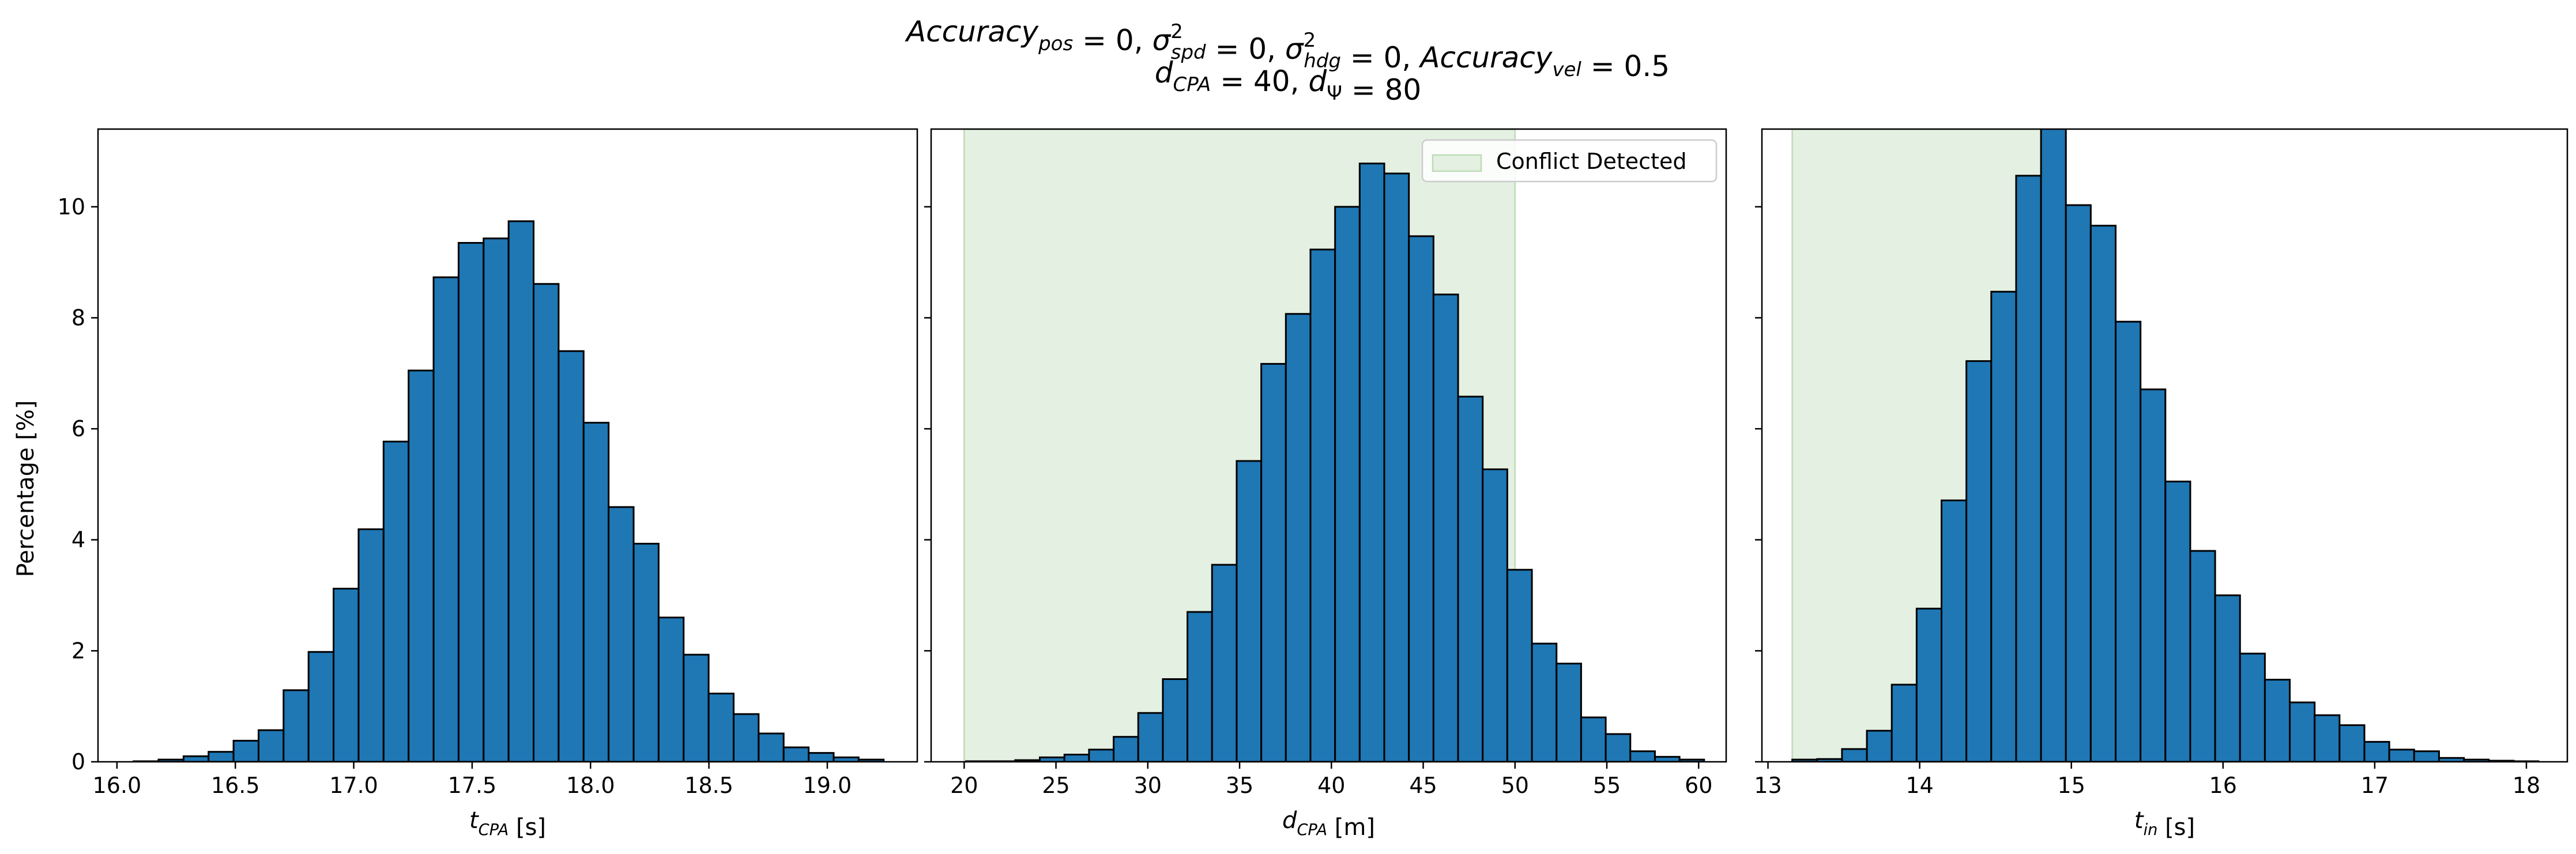 Image resolution: width=2576 pixels, height=854 pixels. Describe the element at coordinates (78, 428) in the screenshot. I see `y-tick-label: 6` at that location.